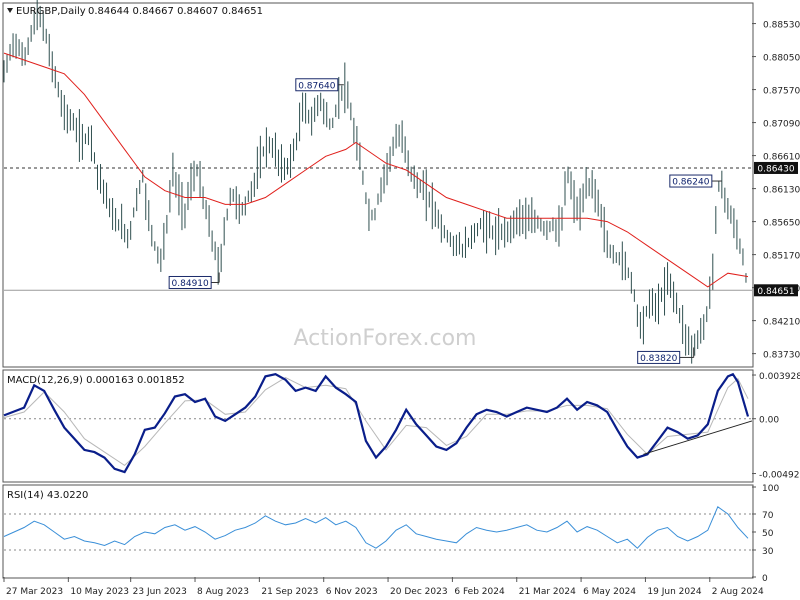  I want to click on price-y-tick-label: 0.85170, so click(781, 257).